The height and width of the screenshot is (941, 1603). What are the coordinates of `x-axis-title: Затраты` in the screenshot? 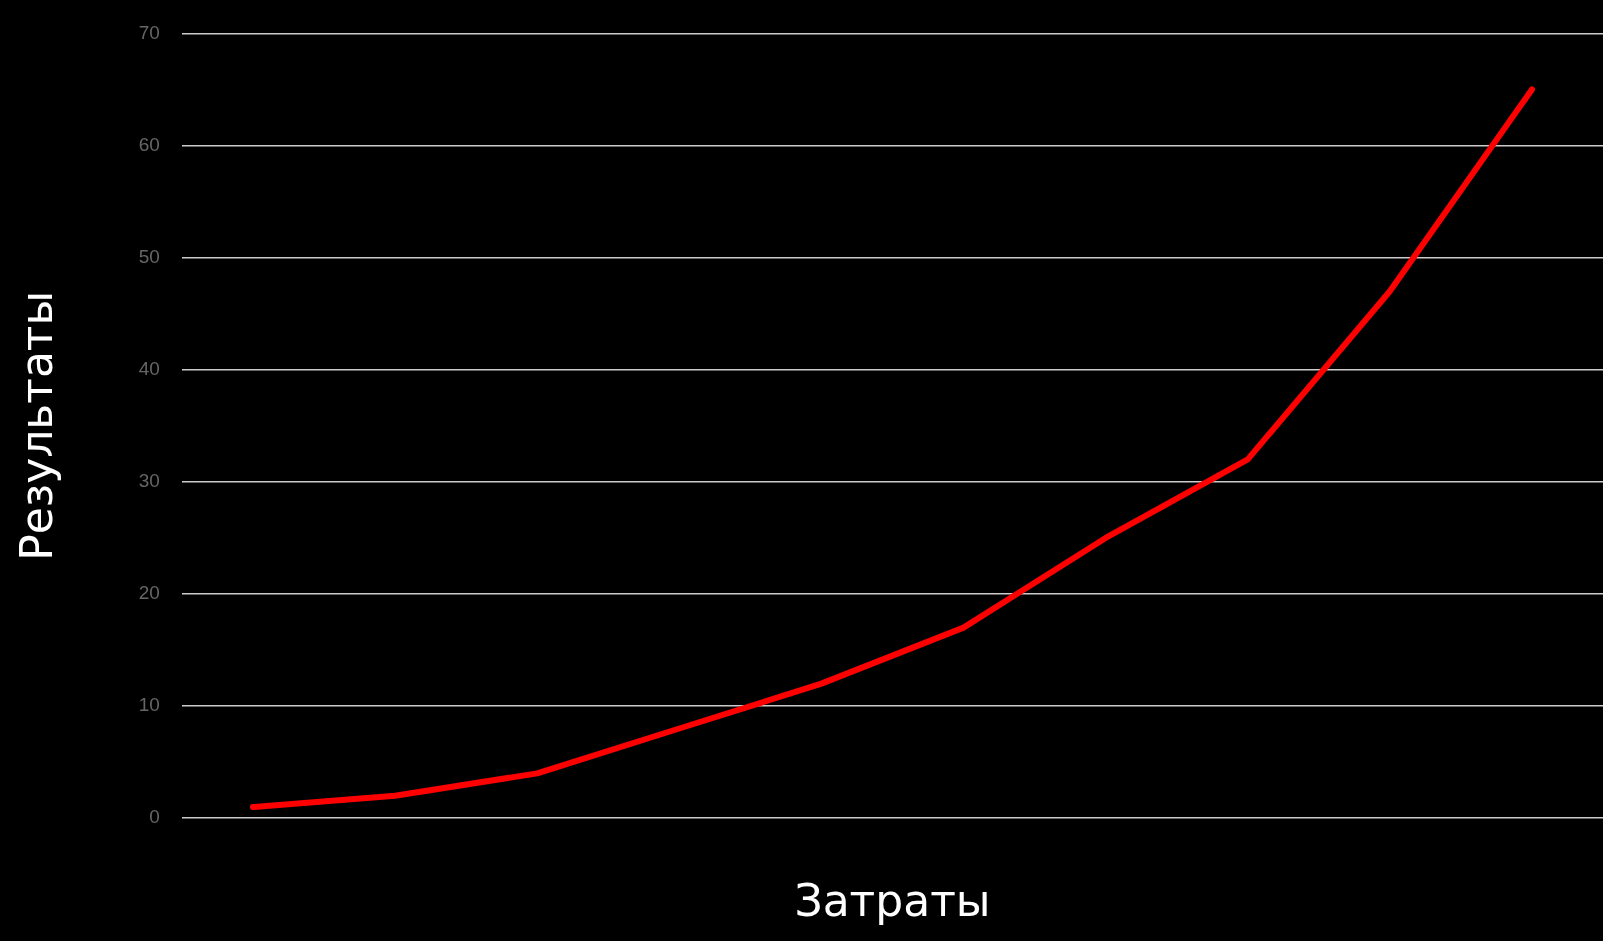 It's located at (892, 901).